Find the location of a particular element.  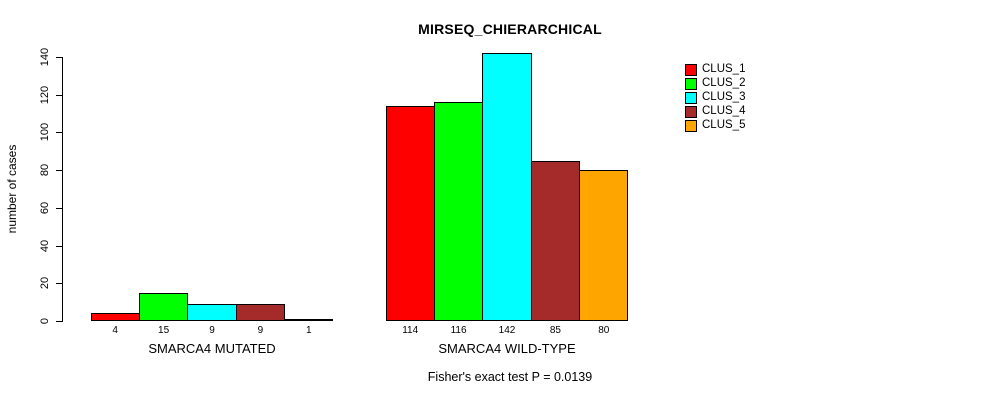

bar-value-label: 114 is located at coordinates (410, 330).